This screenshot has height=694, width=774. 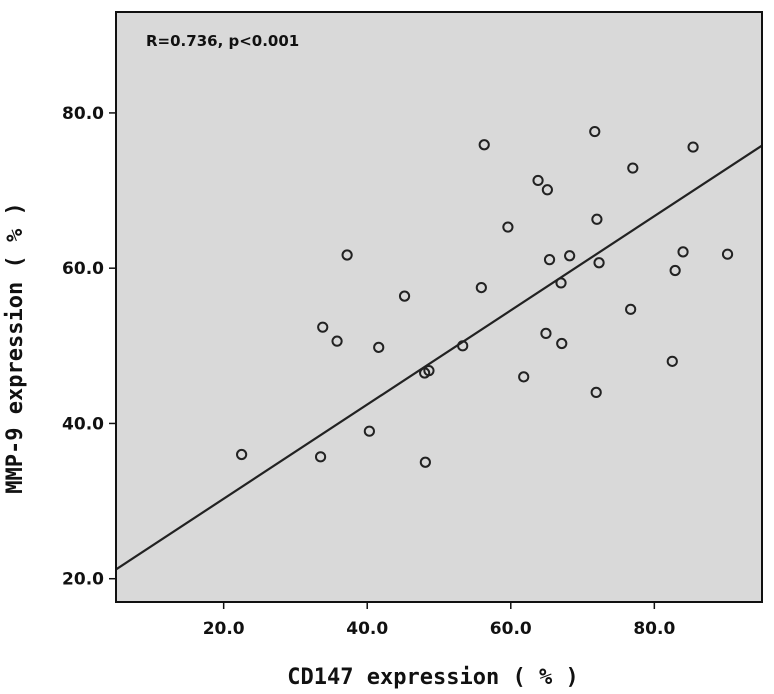 What do you see at coordinates (83, 114) in the screenshot?
I see `y-tick-label: 80.0` at bounding box center [83, 114].